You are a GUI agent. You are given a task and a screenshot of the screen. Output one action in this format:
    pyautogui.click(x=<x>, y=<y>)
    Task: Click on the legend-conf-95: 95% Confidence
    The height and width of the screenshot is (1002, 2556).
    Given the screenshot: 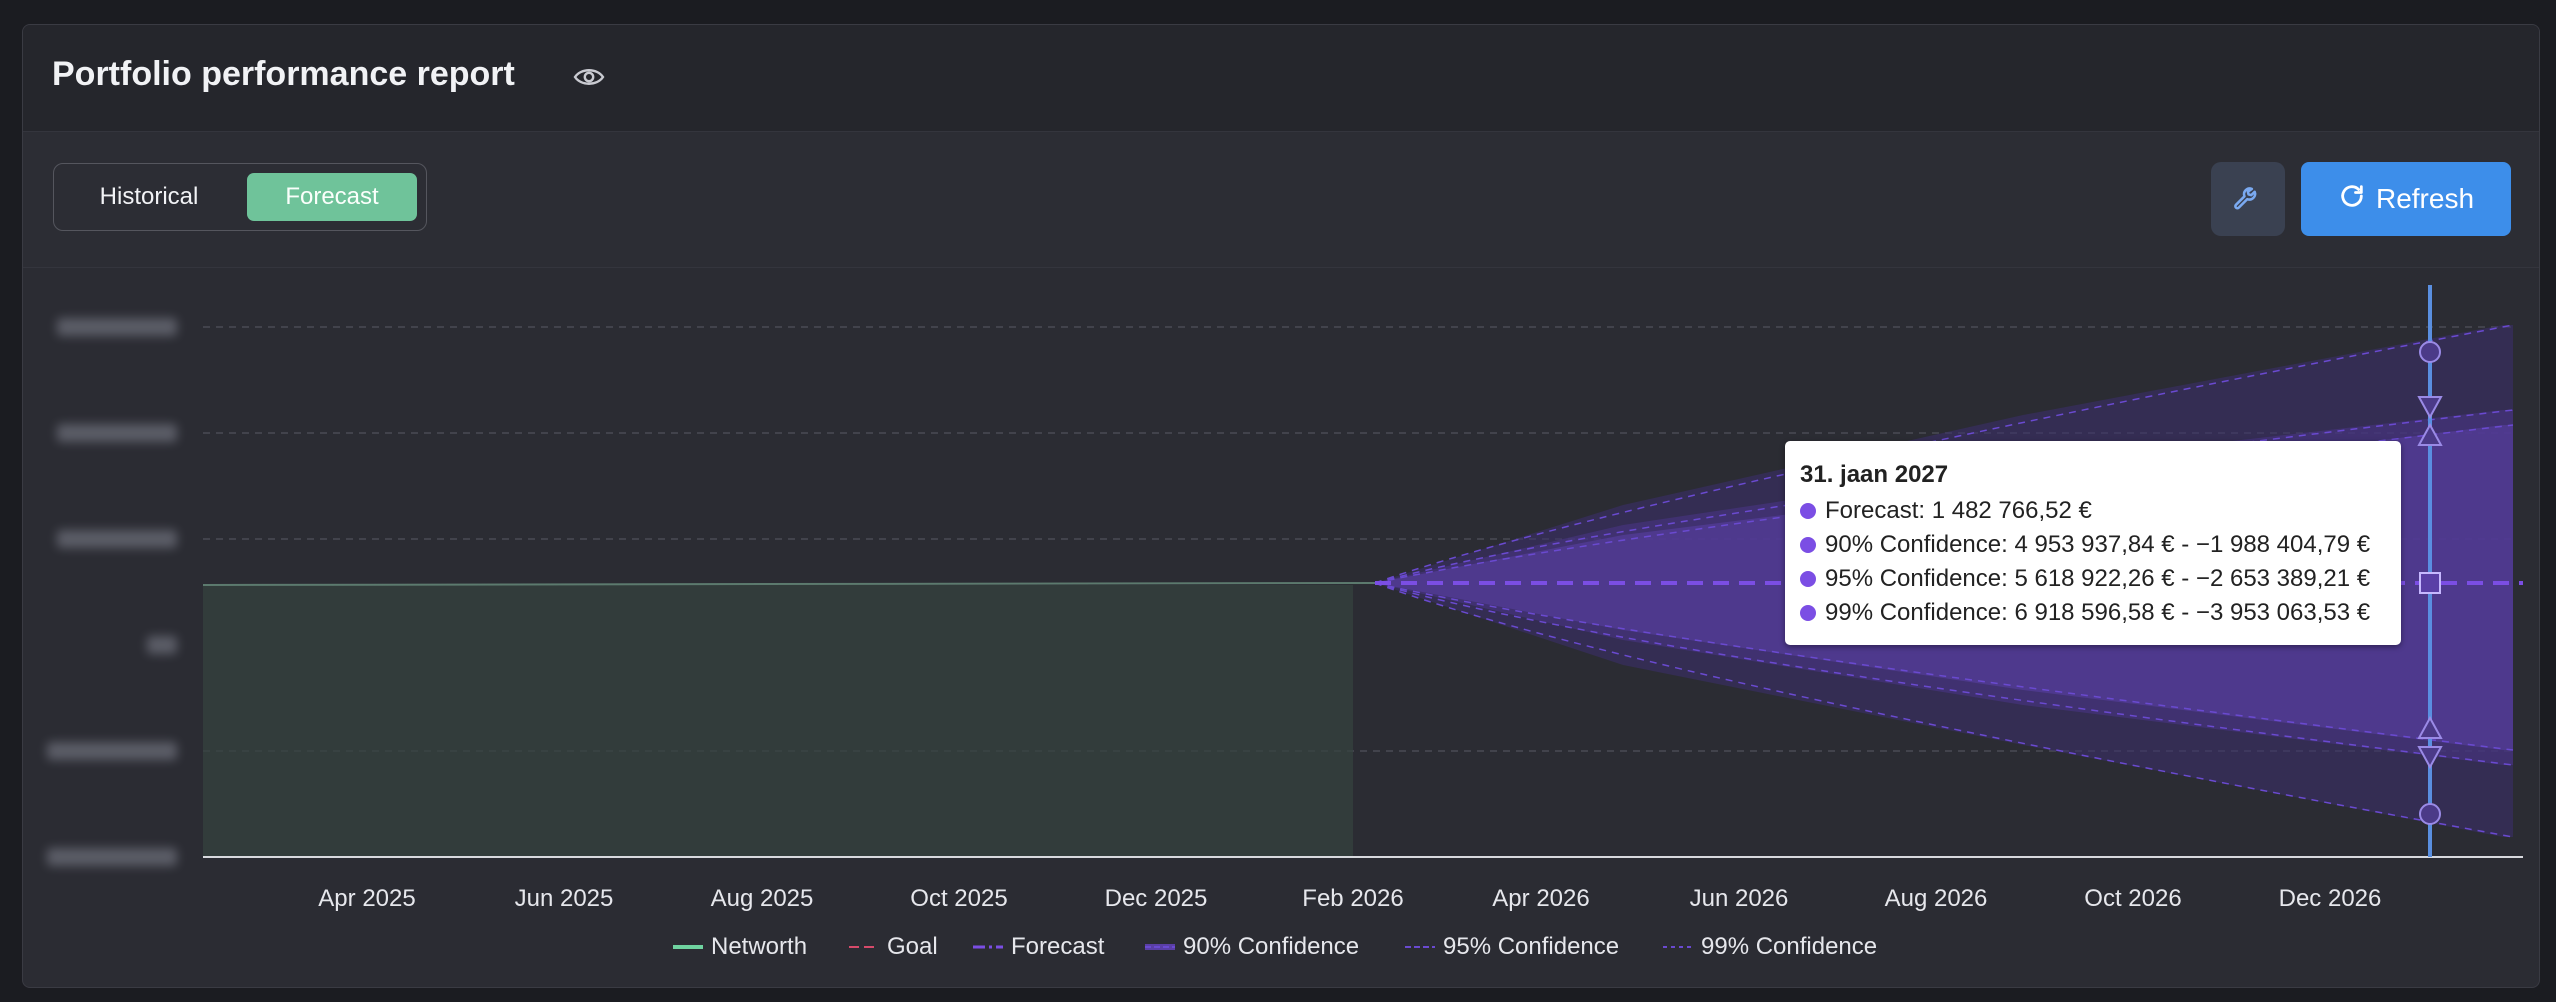 What is the action you would take?
    pyautogui.click(x=1512, y=947)
    